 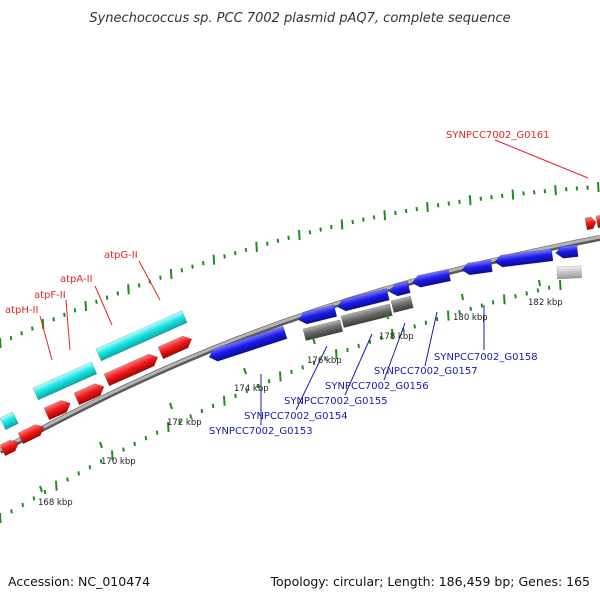 What do you see at coordinates (311, 378) in the screenshot?
I see `leader-G0154` at bounding box center [311, 378].